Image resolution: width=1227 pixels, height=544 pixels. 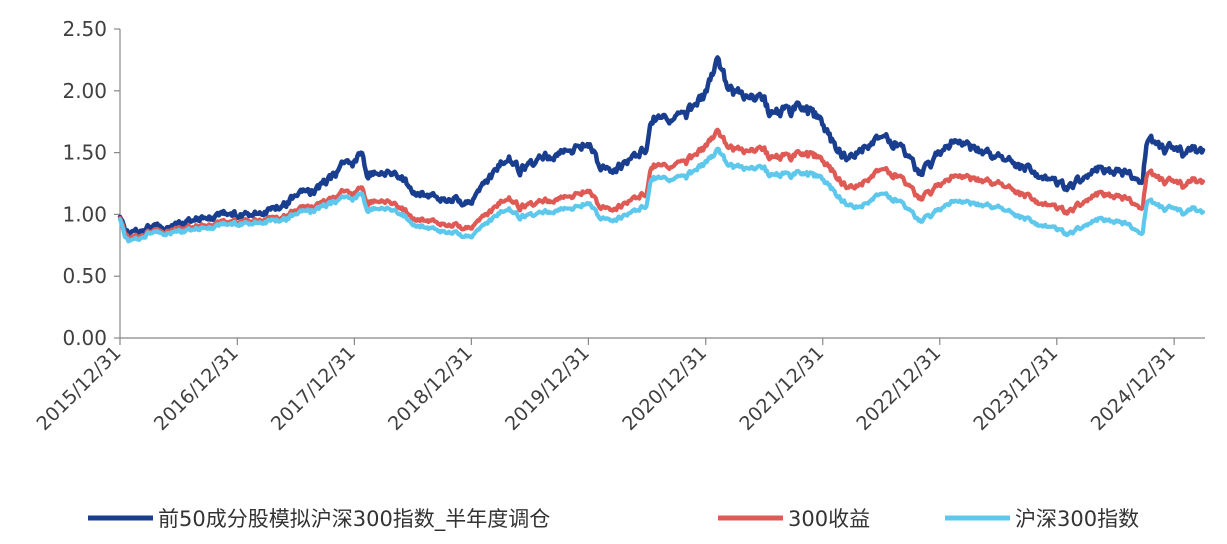 What do you see at coordinates (829, 519) in the screenshot?
I see `legend-label: 300收益` at bounding box center [829, 519].